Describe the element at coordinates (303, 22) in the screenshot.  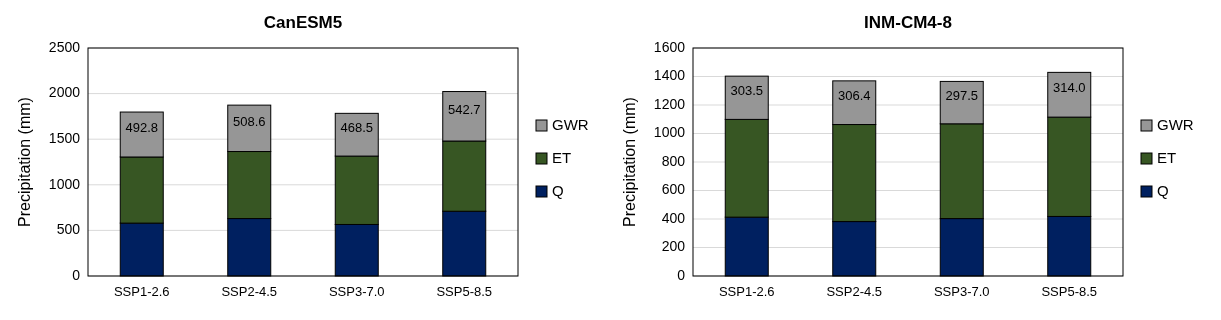
I see `chart-title: CanESM5` at that location.